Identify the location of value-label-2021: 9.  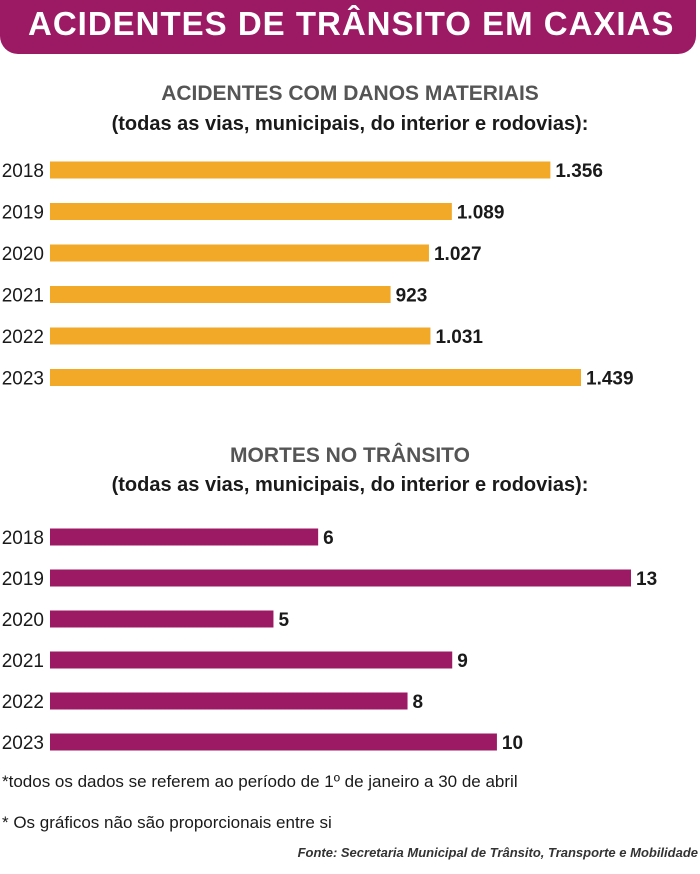
(462, 661).